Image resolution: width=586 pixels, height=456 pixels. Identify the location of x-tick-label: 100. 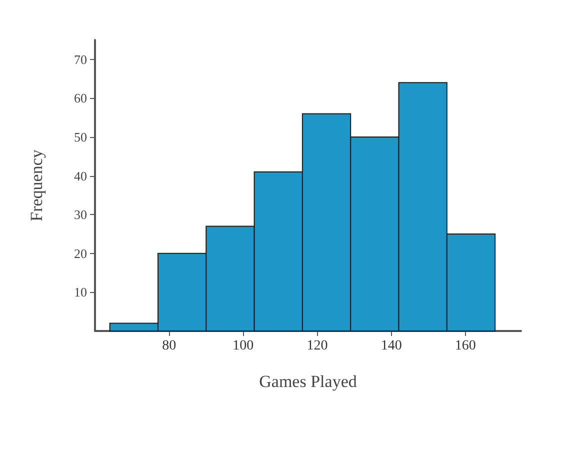
(243, 346).